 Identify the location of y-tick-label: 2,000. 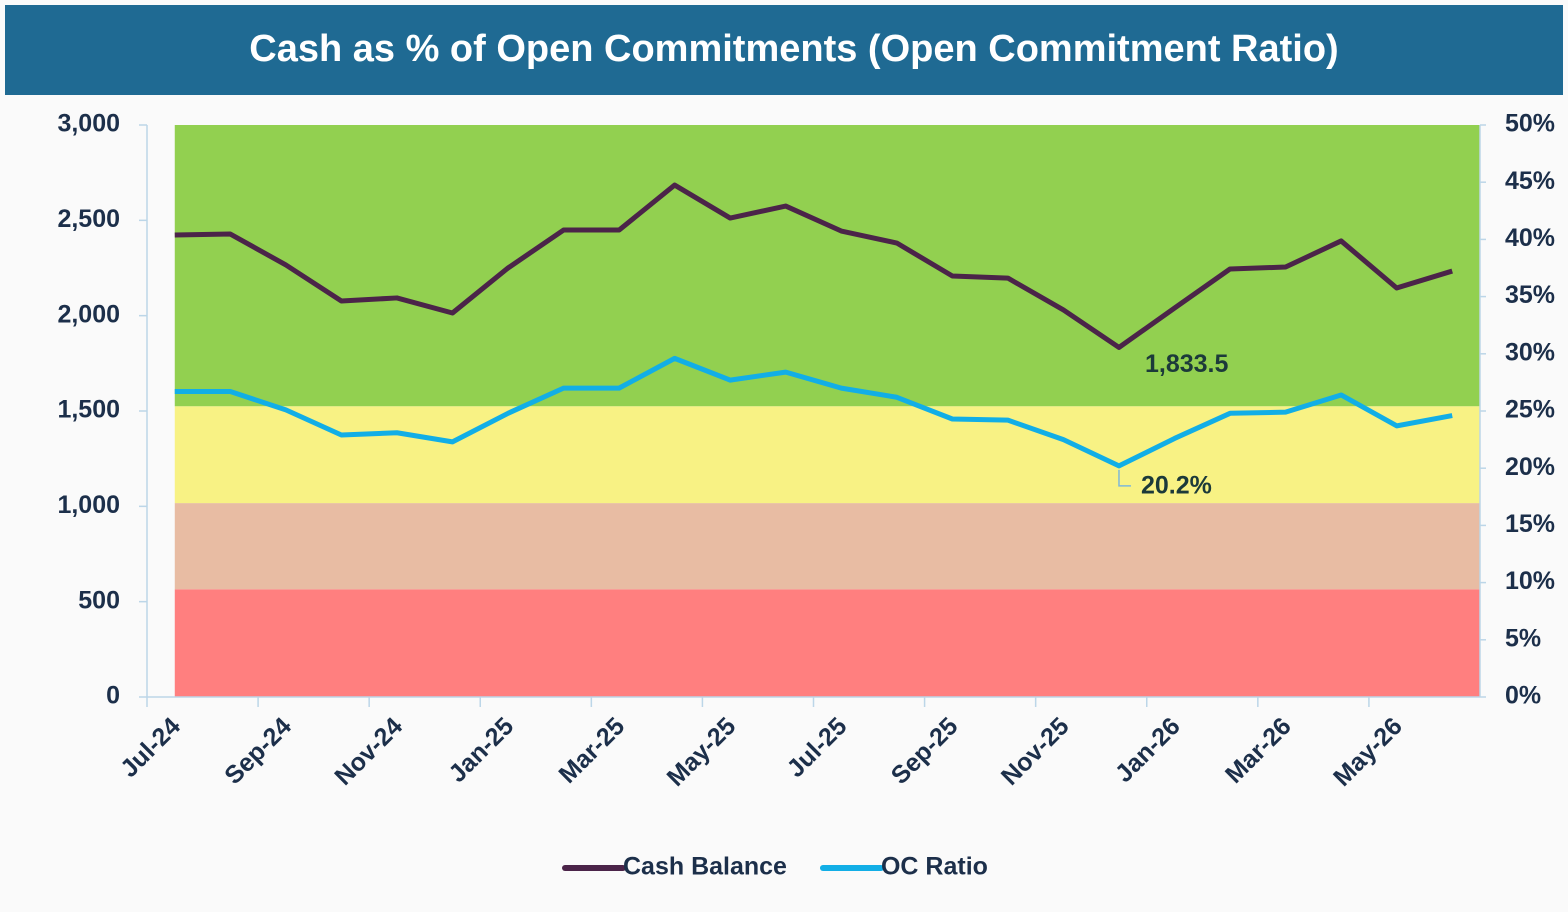
(88, 314).